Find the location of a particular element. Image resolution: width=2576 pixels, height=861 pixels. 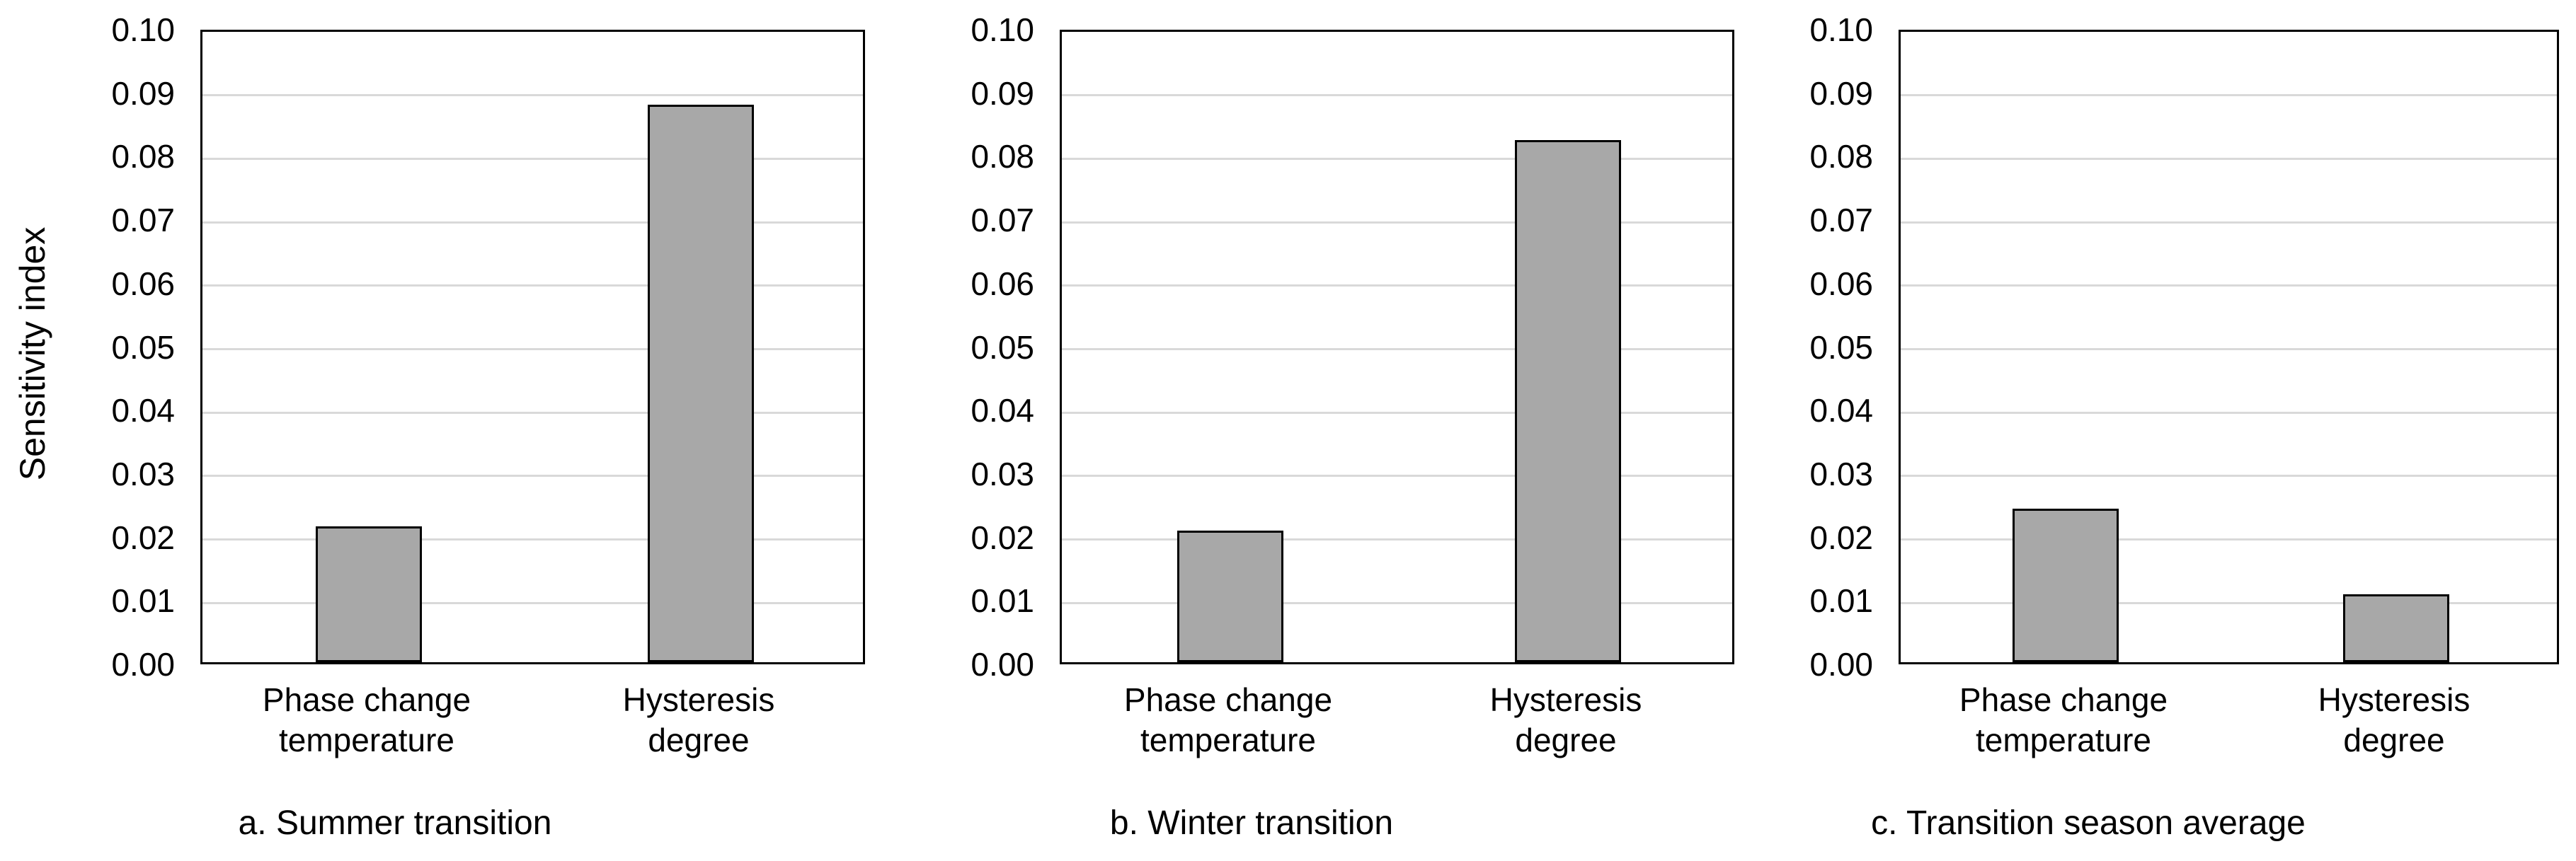

chart-caption-summer: a. Summer transition is located at coordinates (395, 823).